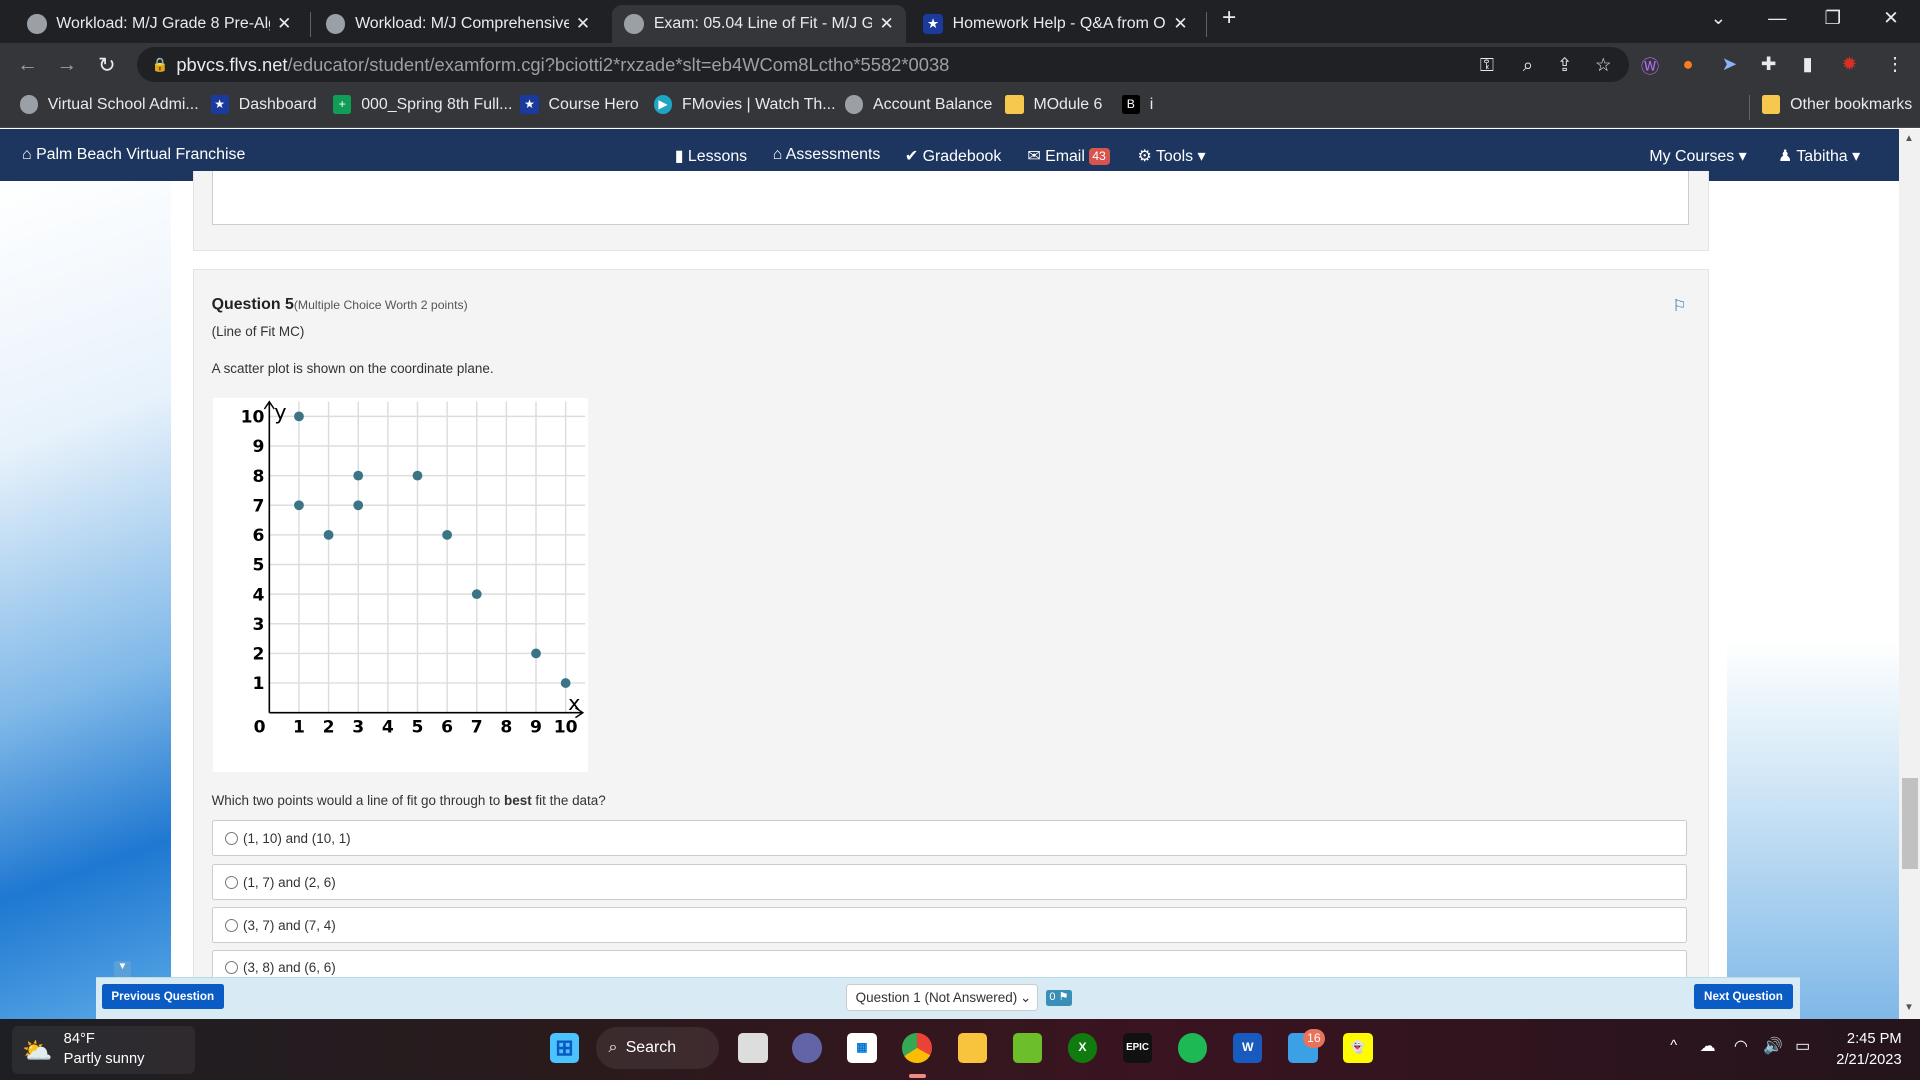 The width and height of the screenshot is (1920, 1080). Describe the element at coordinates (106, 65) in the screenshot. I see `reload-icon: ↻` at that location.